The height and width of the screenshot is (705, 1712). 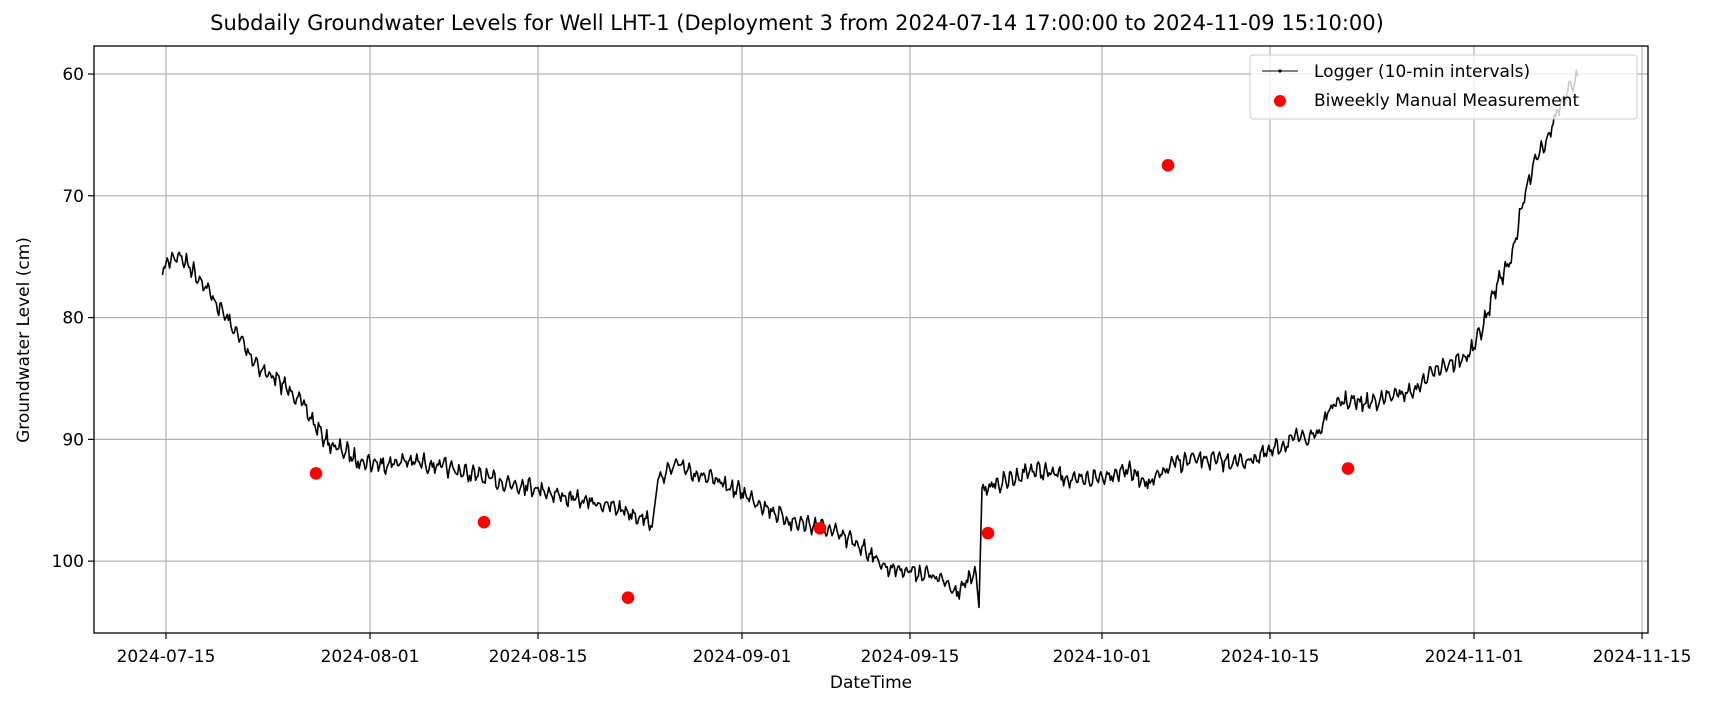 What do you see at coordinates (24, 340) in the screenshot?
I see `y-axis-label: Groundwater Level (cm)` at bounding box center [24, 340].